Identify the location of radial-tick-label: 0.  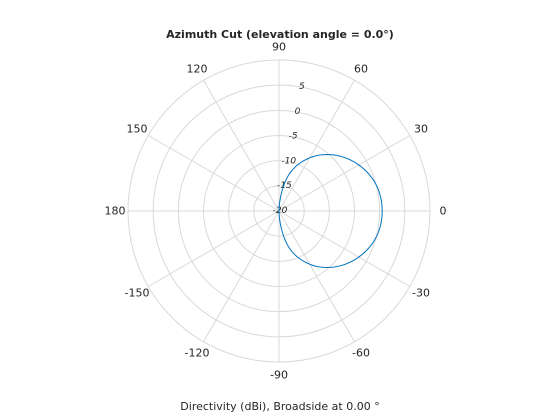
(298, 112).